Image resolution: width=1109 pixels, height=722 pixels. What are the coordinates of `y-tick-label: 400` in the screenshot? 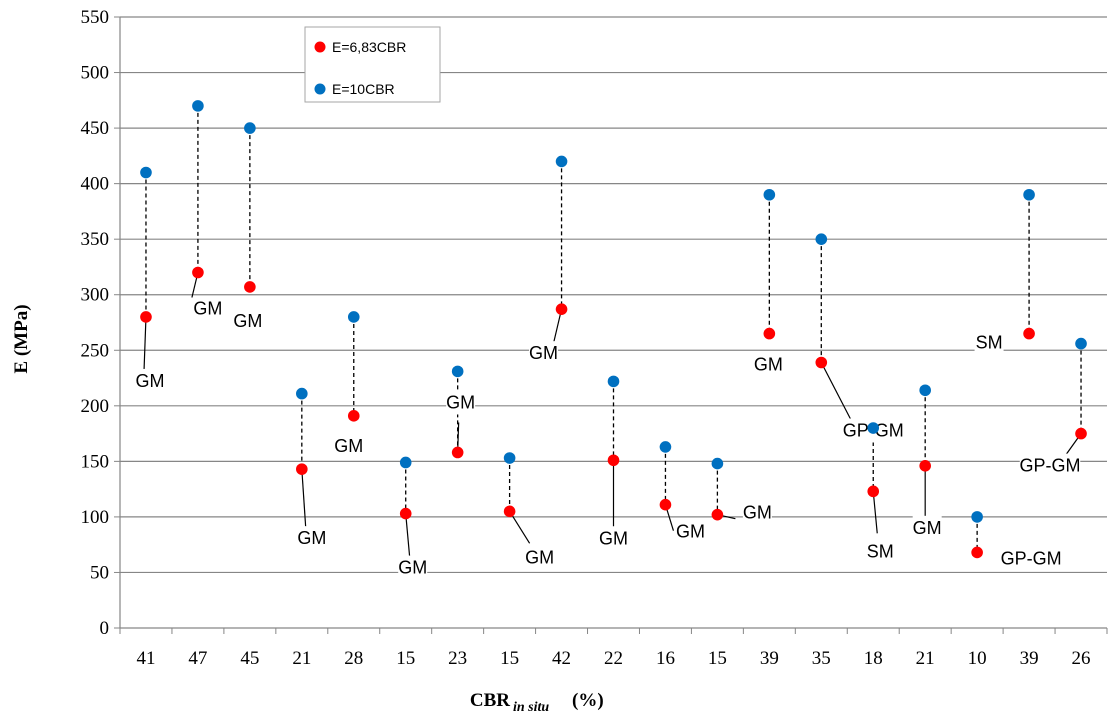 It's located at (95, 184).